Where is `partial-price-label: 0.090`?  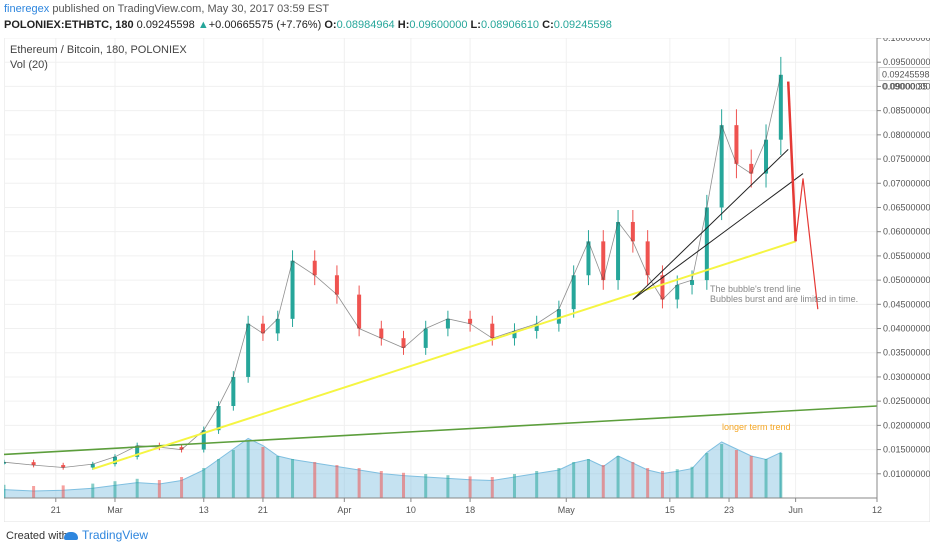 partial-price-label: 0.090 is located at coordinates (893, 86).